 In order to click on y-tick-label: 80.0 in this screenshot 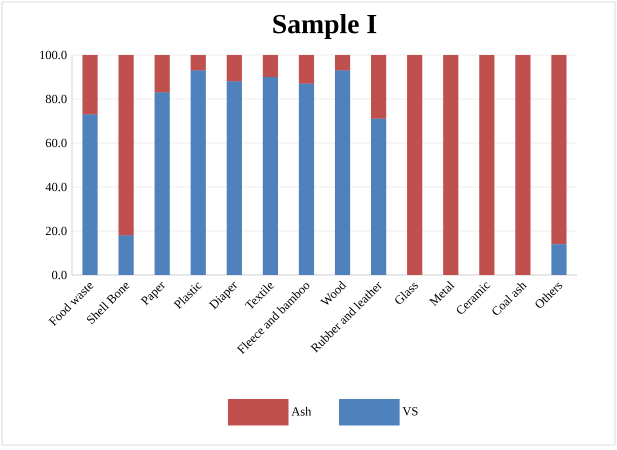, I will do `click(56, 99)`.